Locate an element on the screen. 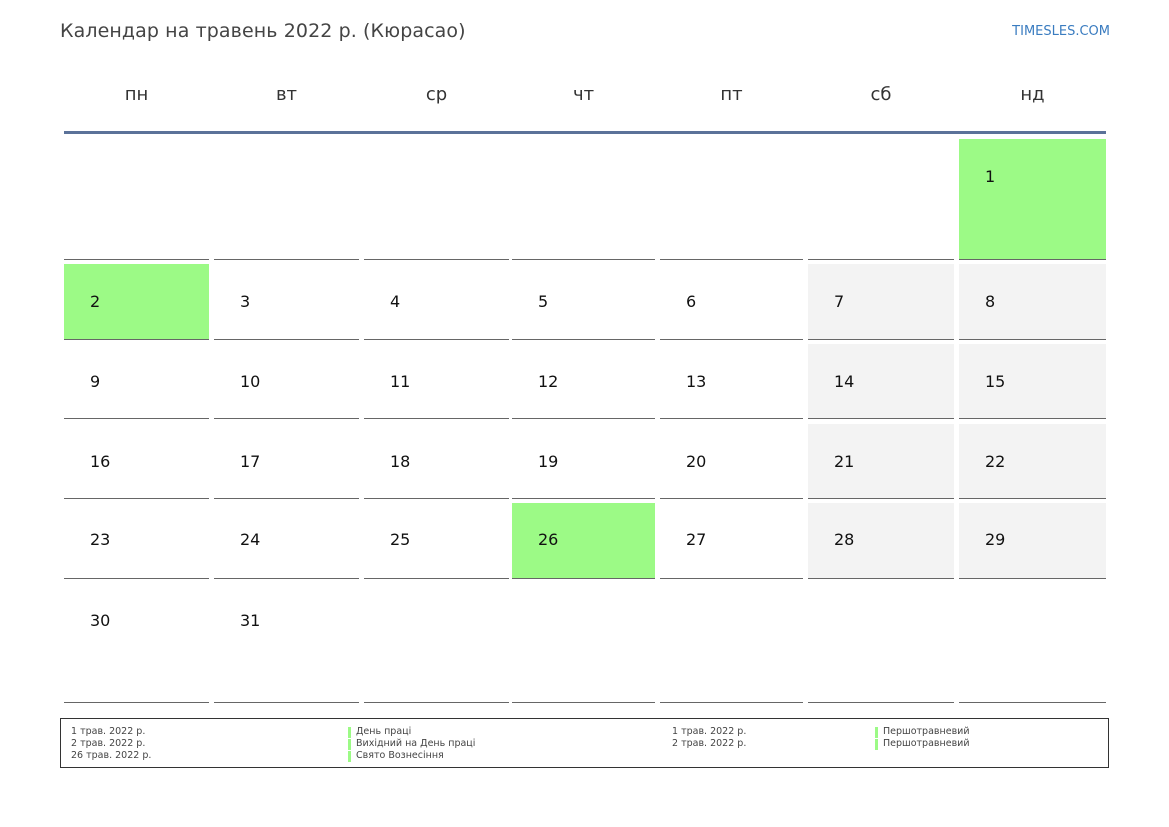 This screenshot has height=827, width=1169. day-number: 13 is located at coordinates (696, 381).